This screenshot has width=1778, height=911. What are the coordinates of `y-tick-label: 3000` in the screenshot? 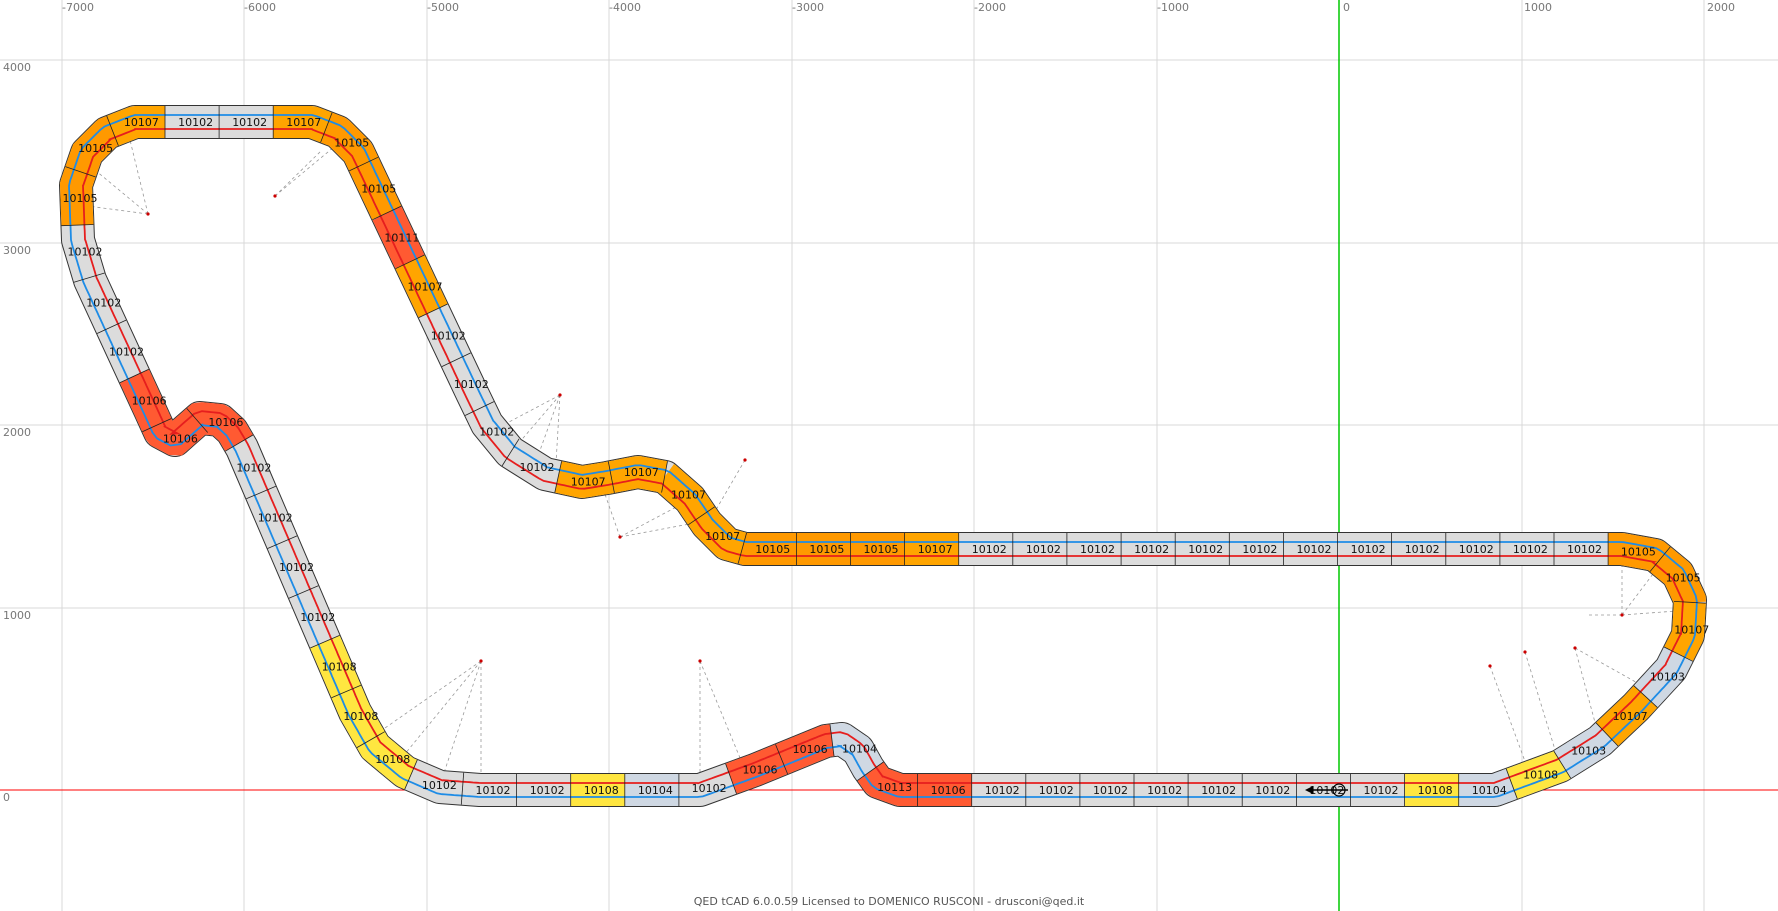 It's located at (17, 250).